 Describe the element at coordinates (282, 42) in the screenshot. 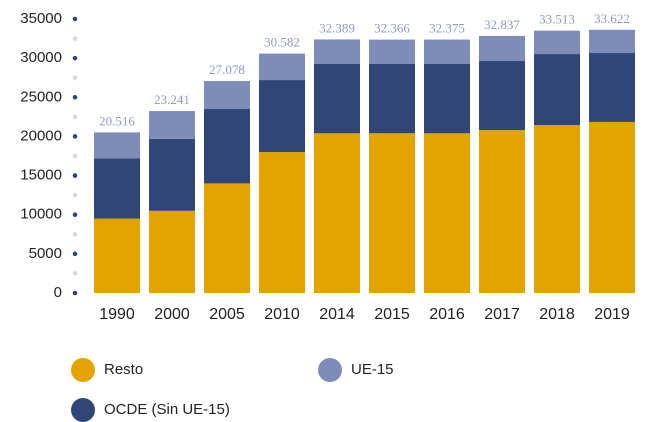

I see `total-label: 30.582` at that location.